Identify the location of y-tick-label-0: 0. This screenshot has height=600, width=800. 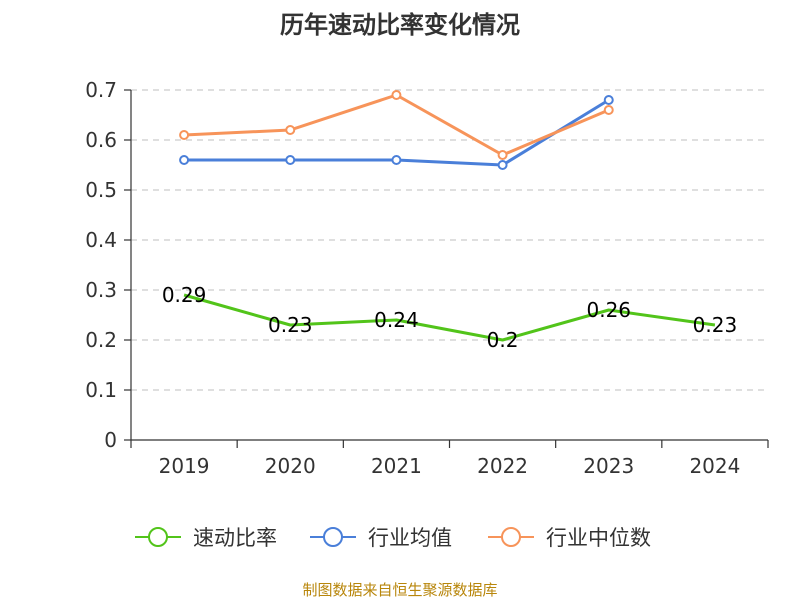
(110, 440).